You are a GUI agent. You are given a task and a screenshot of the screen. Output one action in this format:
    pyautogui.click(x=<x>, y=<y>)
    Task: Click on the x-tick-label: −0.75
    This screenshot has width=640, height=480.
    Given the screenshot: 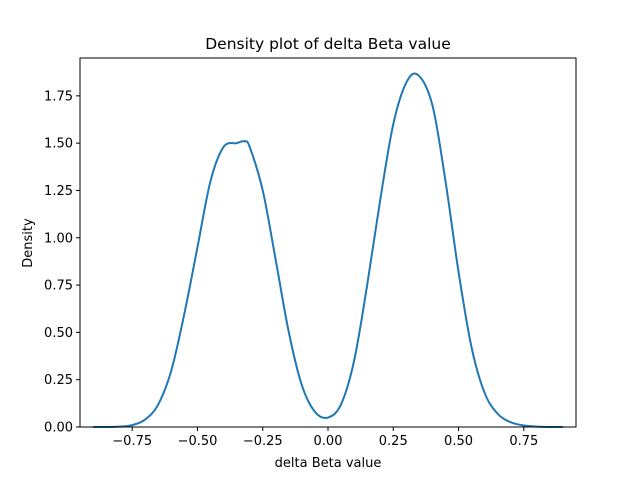 What is the action you would take?
    pyautogui.click(x=132, y=441)
    